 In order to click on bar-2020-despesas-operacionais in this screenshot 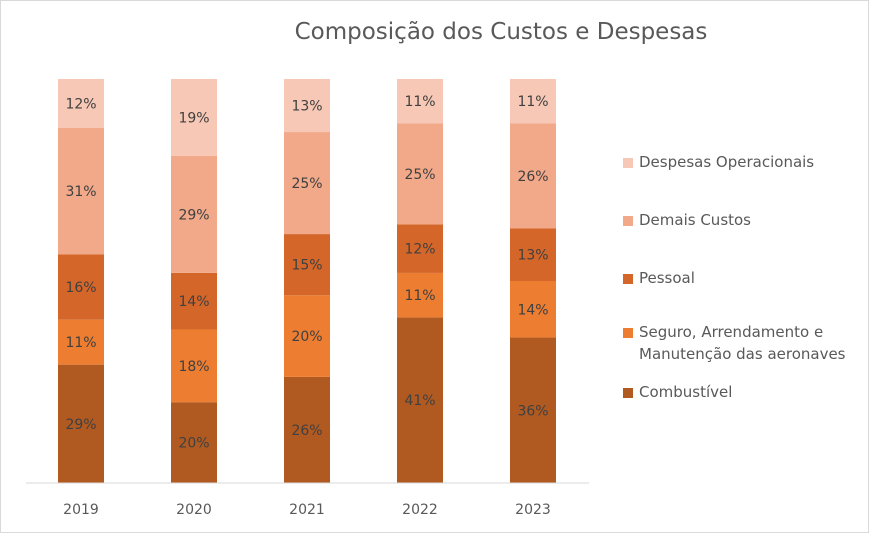, I will do `click(194, 117)`.